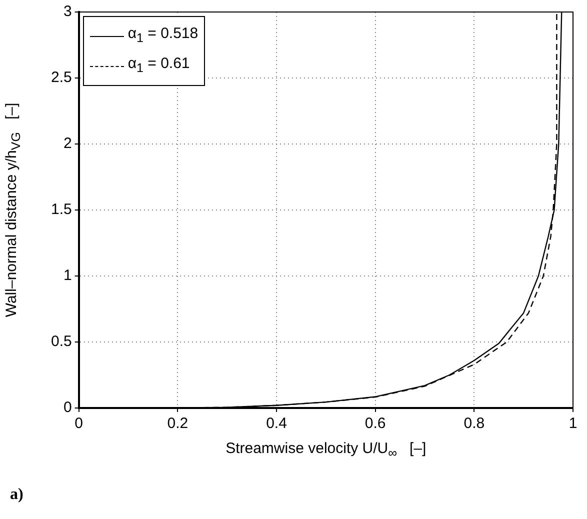  What do you see at coordinates (61, 209) in the screenshot?
I see `y-tick-label: 1.5` at bounding box center [61, 209].